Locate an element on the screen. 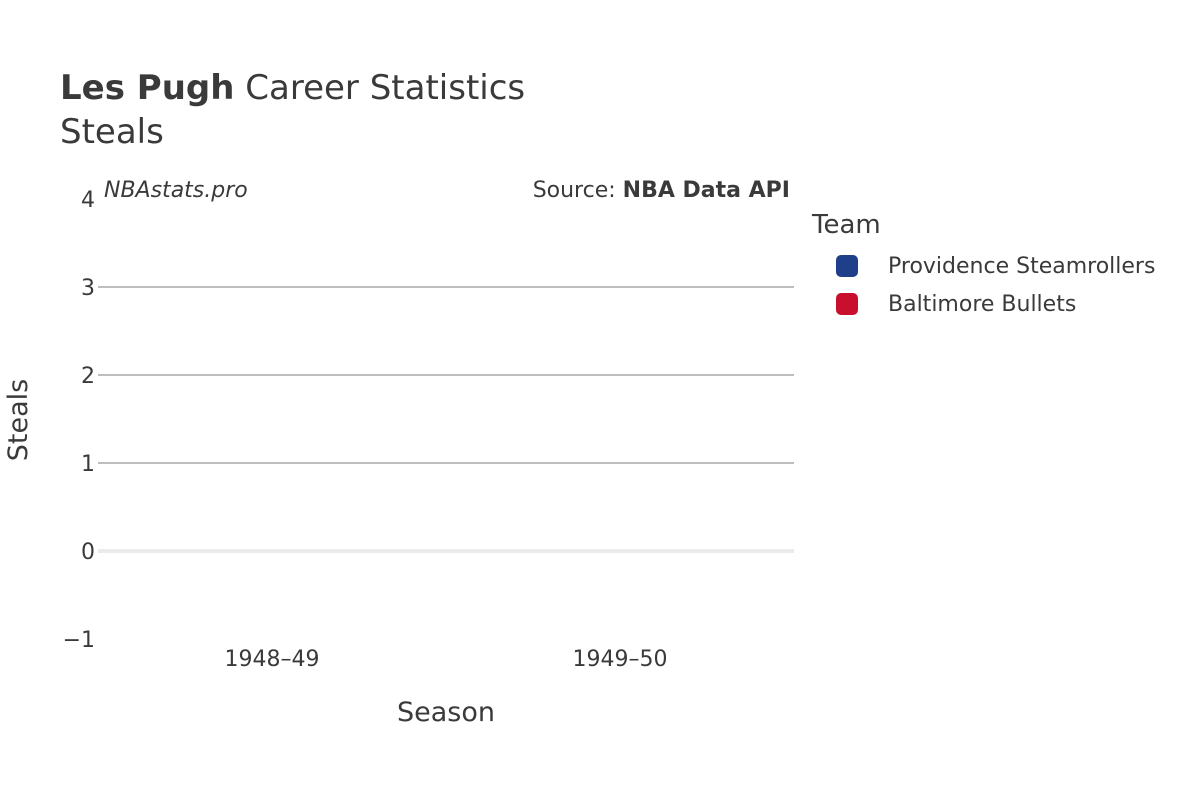 This screenshot has width=1200, height=800. chart-subtitle: Steals is located at coordinates (112, 132).